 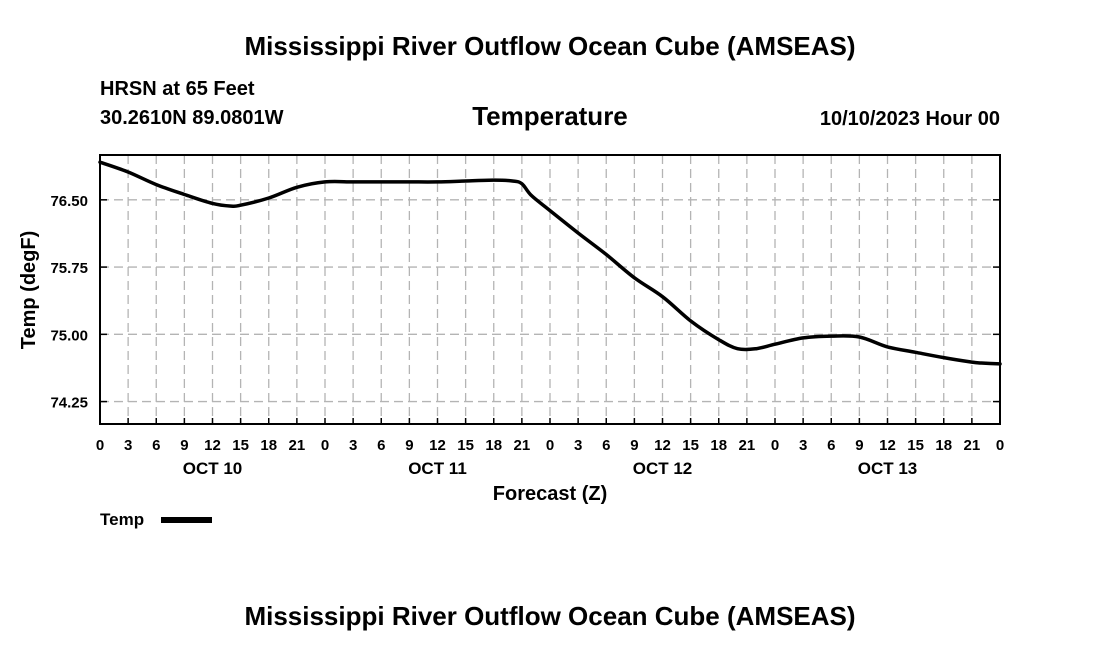 I want to click on date-label: OCT 13, so click(x=888, y=468).